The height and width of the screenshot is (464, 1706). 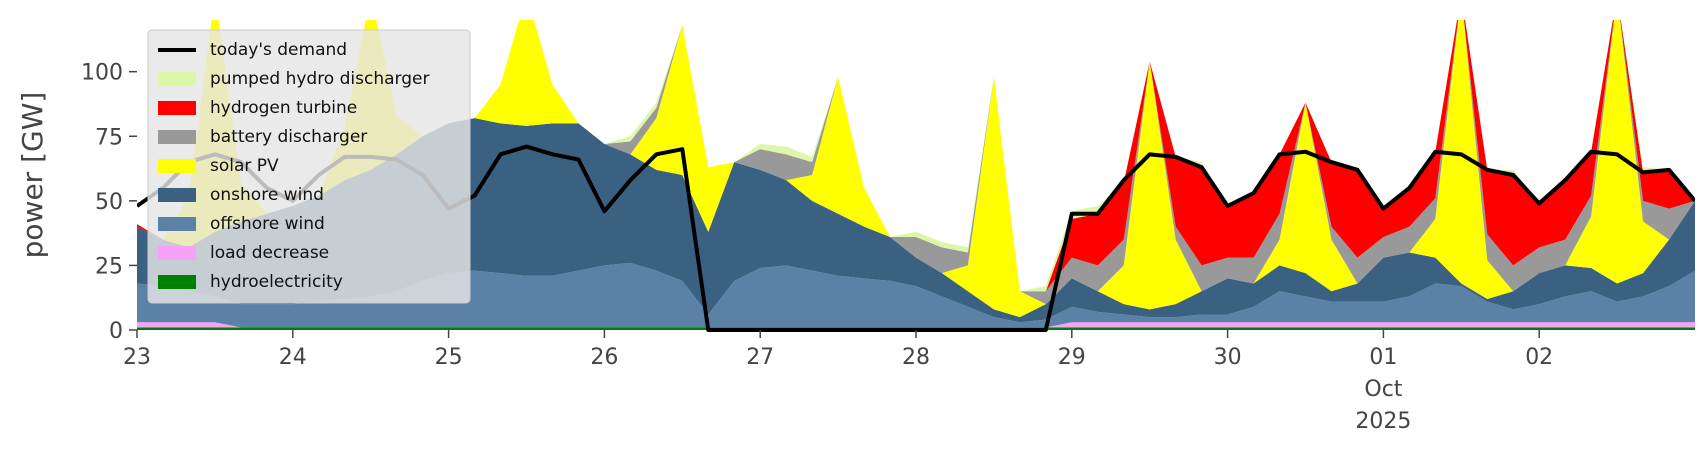 What do you see at coordinates (116, 331) in the screenshot?
I see `y-tick-label: 0` at bounding box center [116, 331].